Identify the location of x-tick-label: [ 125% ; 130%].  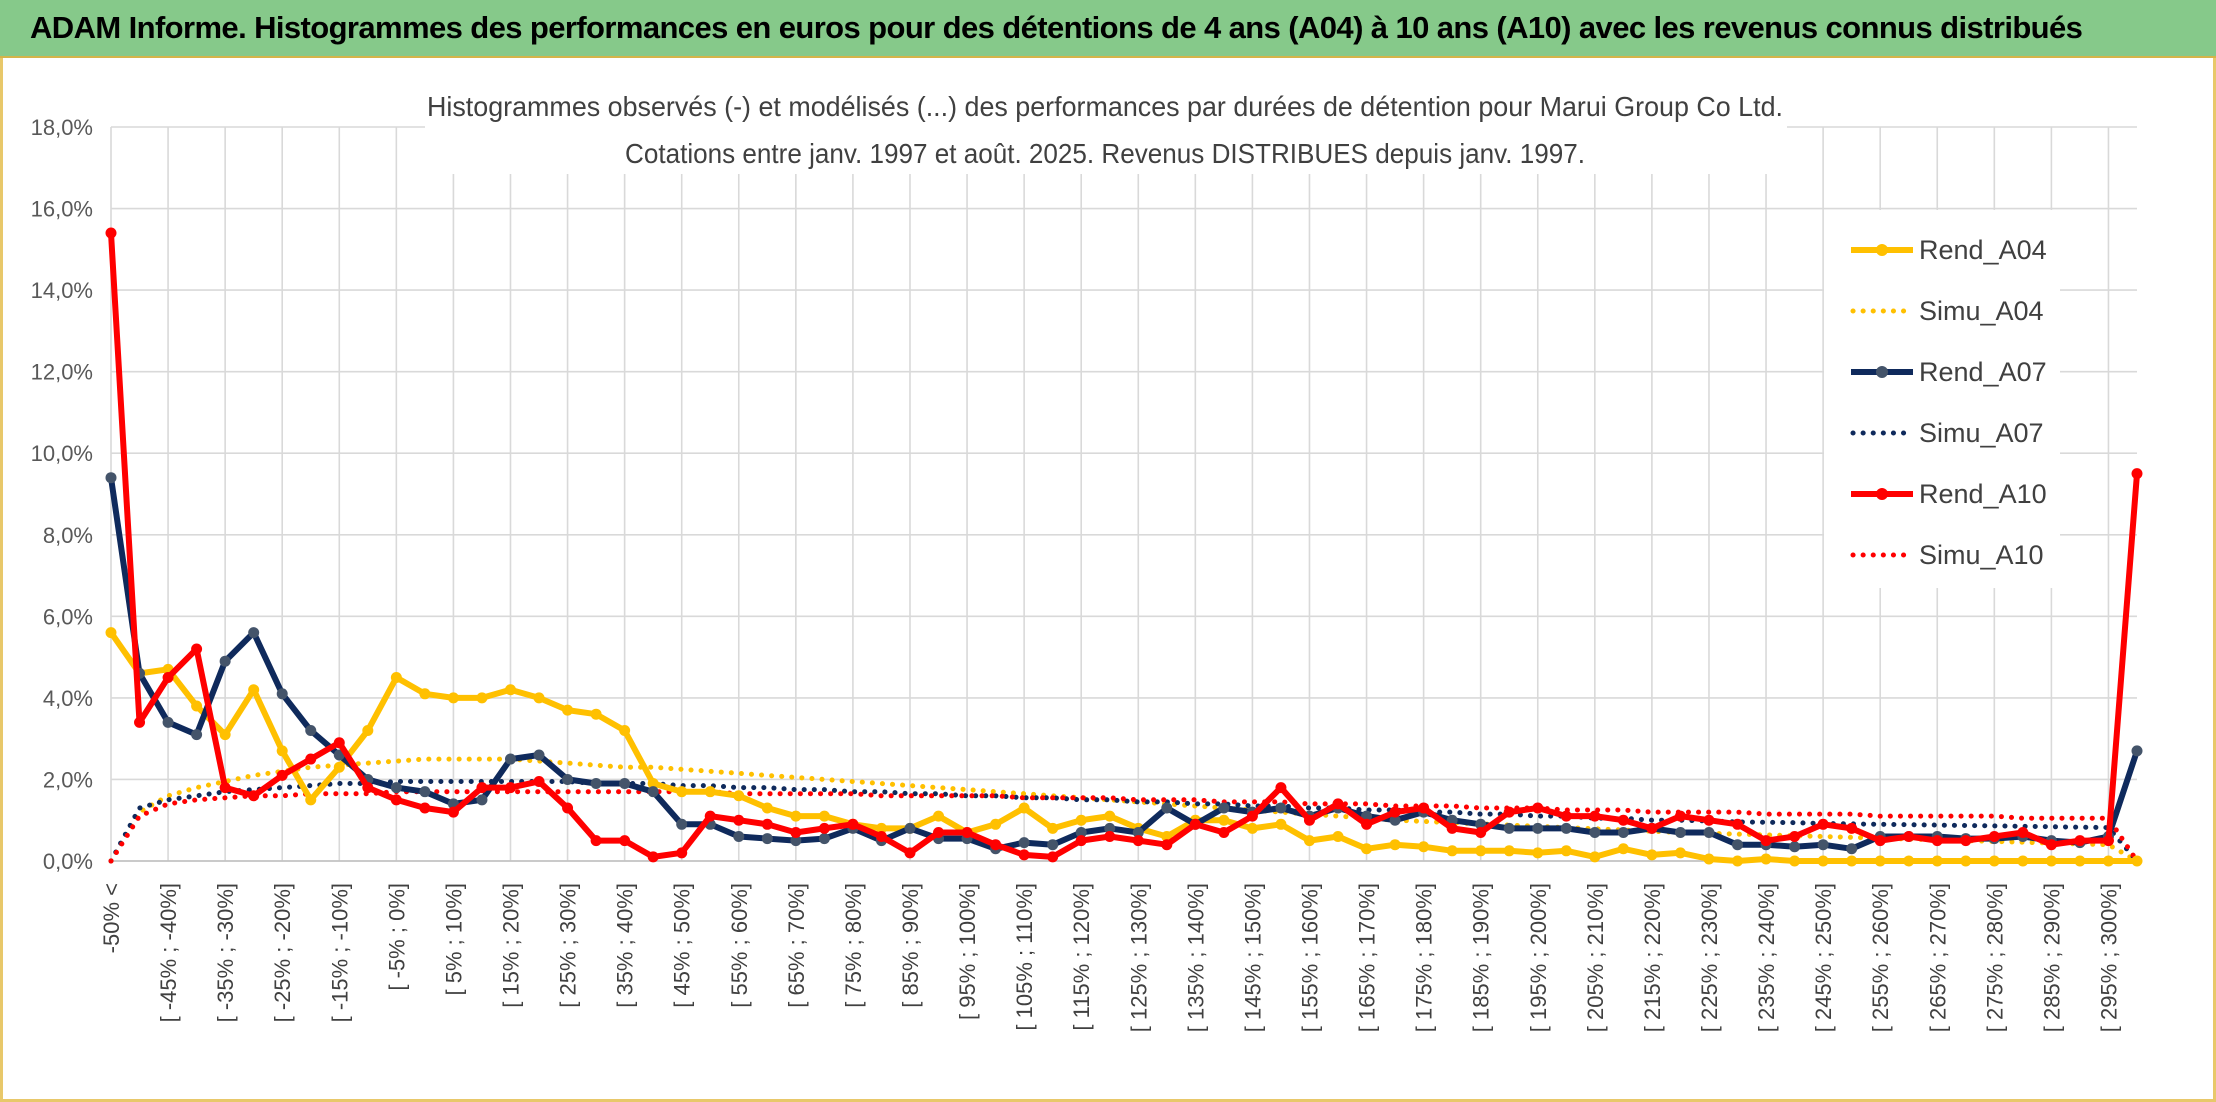
(1138, 957).